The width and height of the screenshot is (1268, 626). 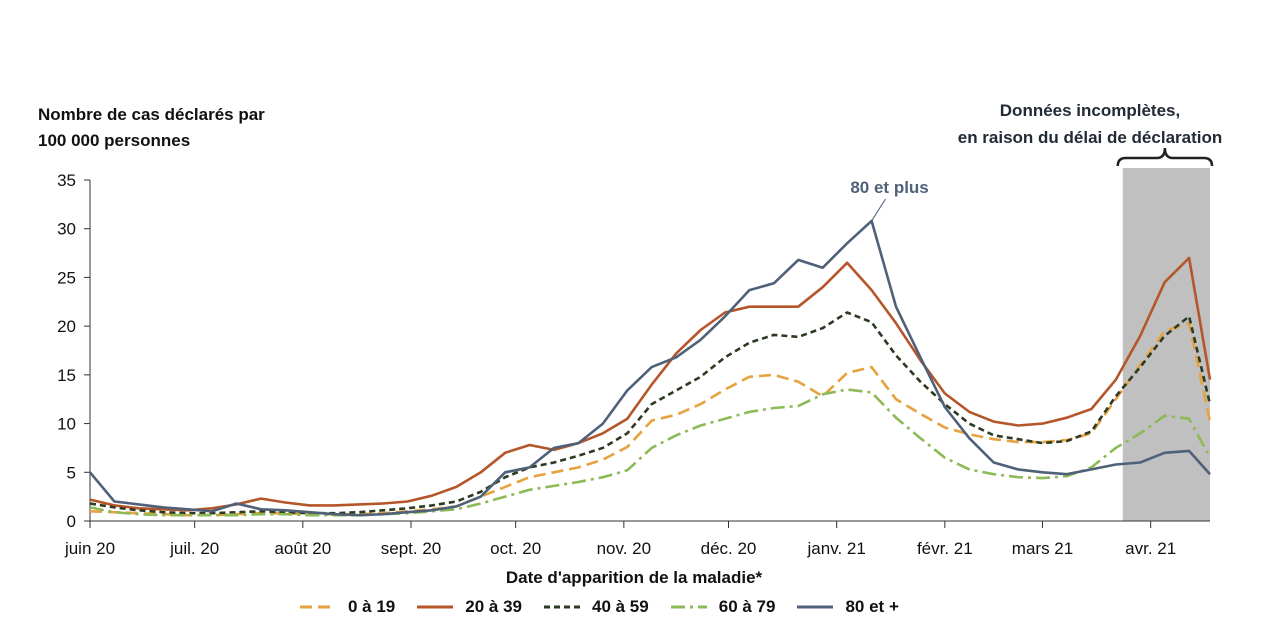 I want to click on y-tick-label: 30, so click(x=66, y=229).